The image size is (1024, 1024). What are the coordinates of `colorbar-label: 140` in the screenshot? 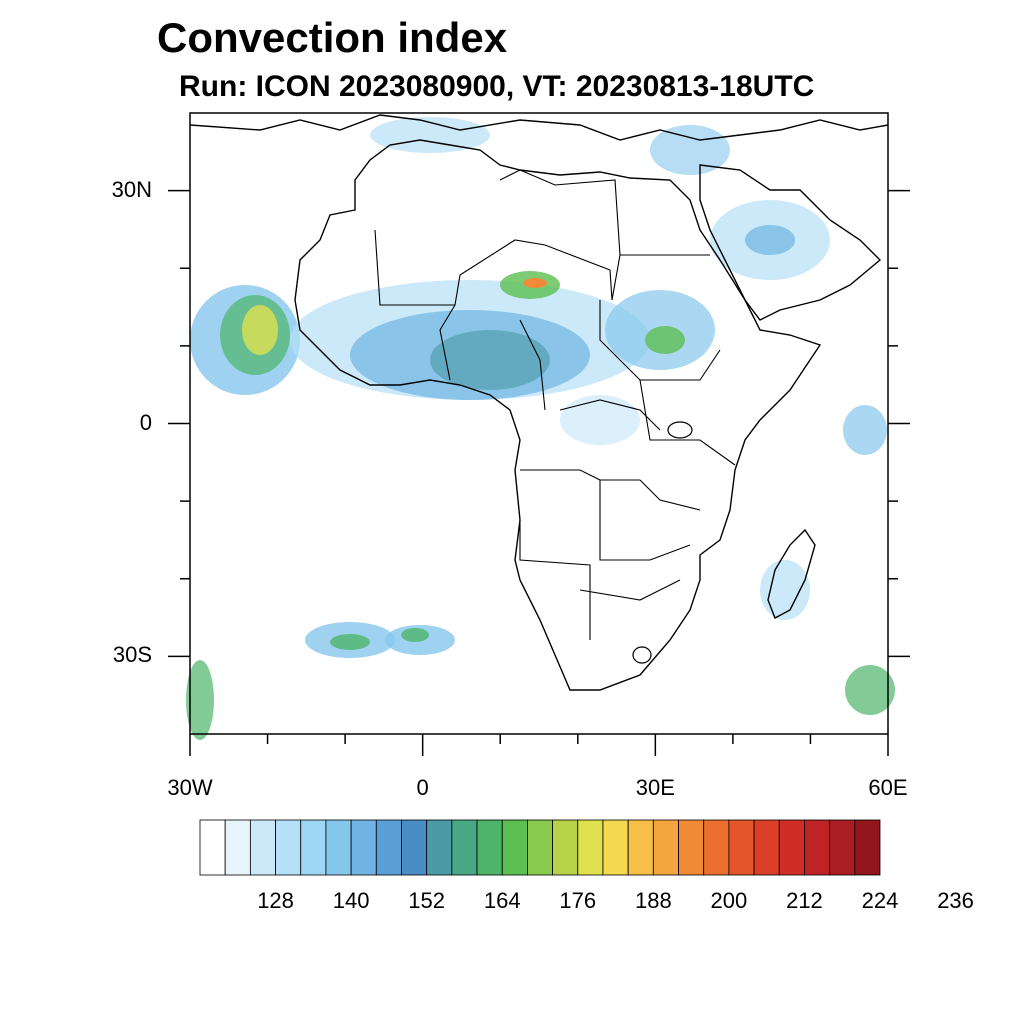 It's located at (351, 900).